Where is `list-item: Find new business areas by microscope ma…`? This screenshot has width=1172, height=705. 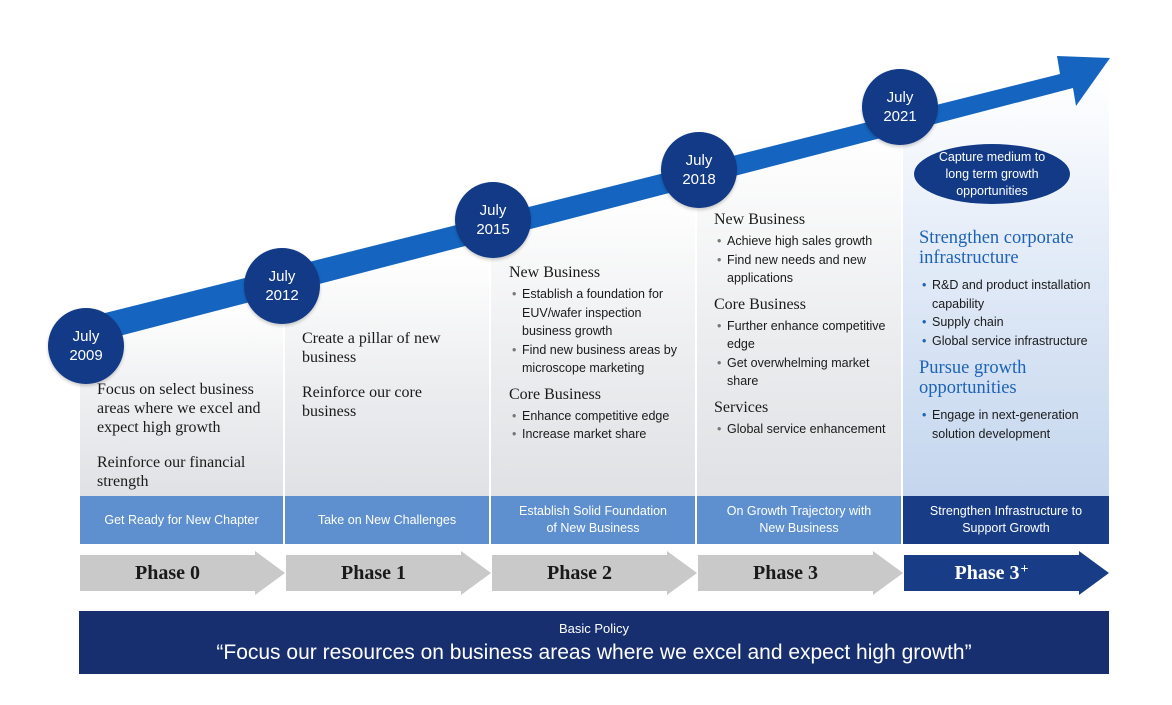
list-item: Find new business areas by microscope ma… is located at coordinates (599, 359).